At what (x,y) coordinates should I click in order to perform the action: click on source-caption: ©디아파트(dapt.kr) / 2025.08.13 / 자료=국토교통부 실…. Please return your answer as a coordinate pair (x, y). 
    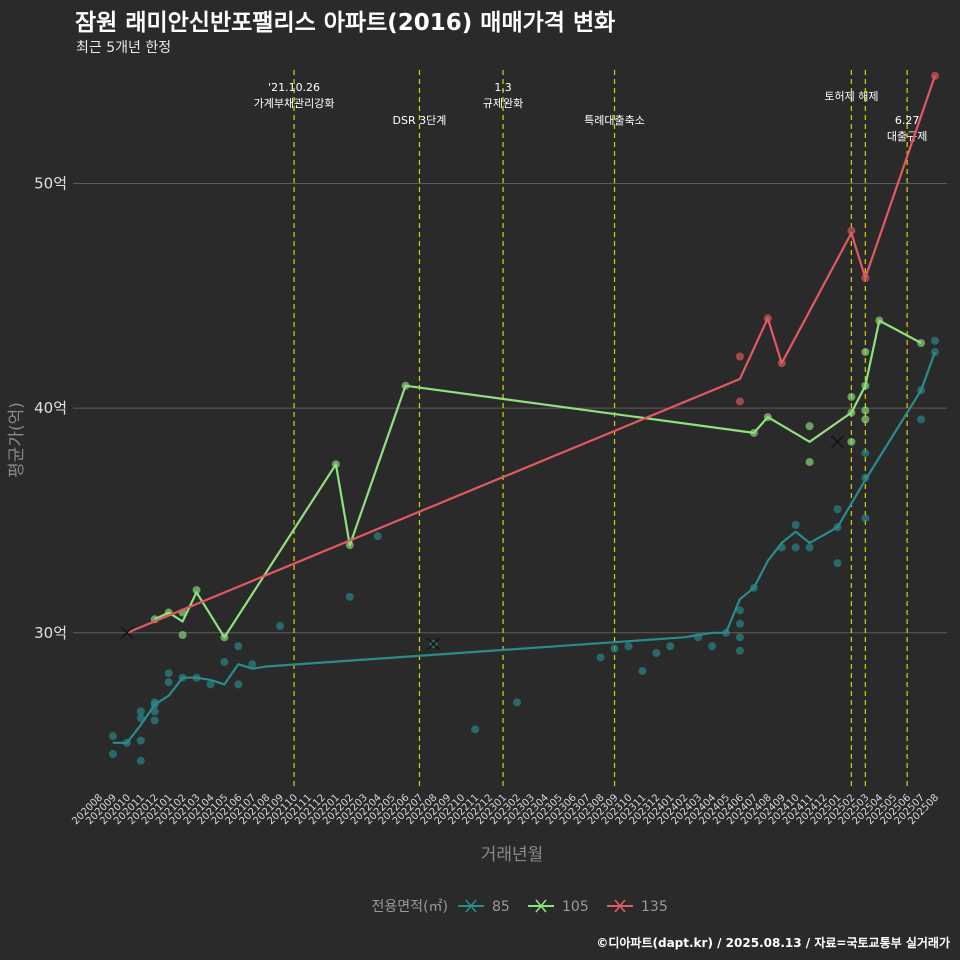
    Looking at the image, I should click on (773, 942).